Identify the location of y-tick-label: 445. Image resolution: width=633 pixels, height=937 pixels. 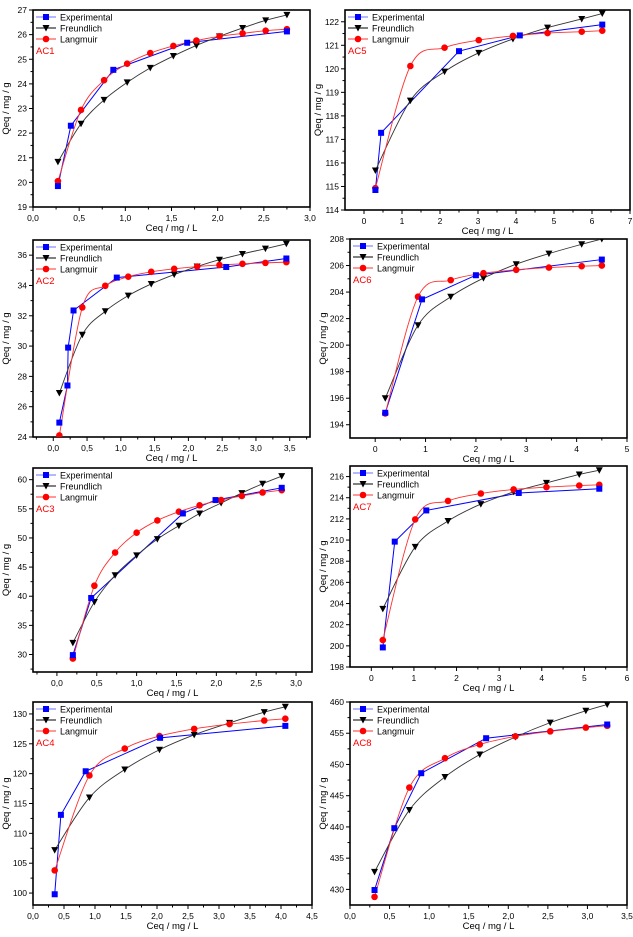
(337, 796).